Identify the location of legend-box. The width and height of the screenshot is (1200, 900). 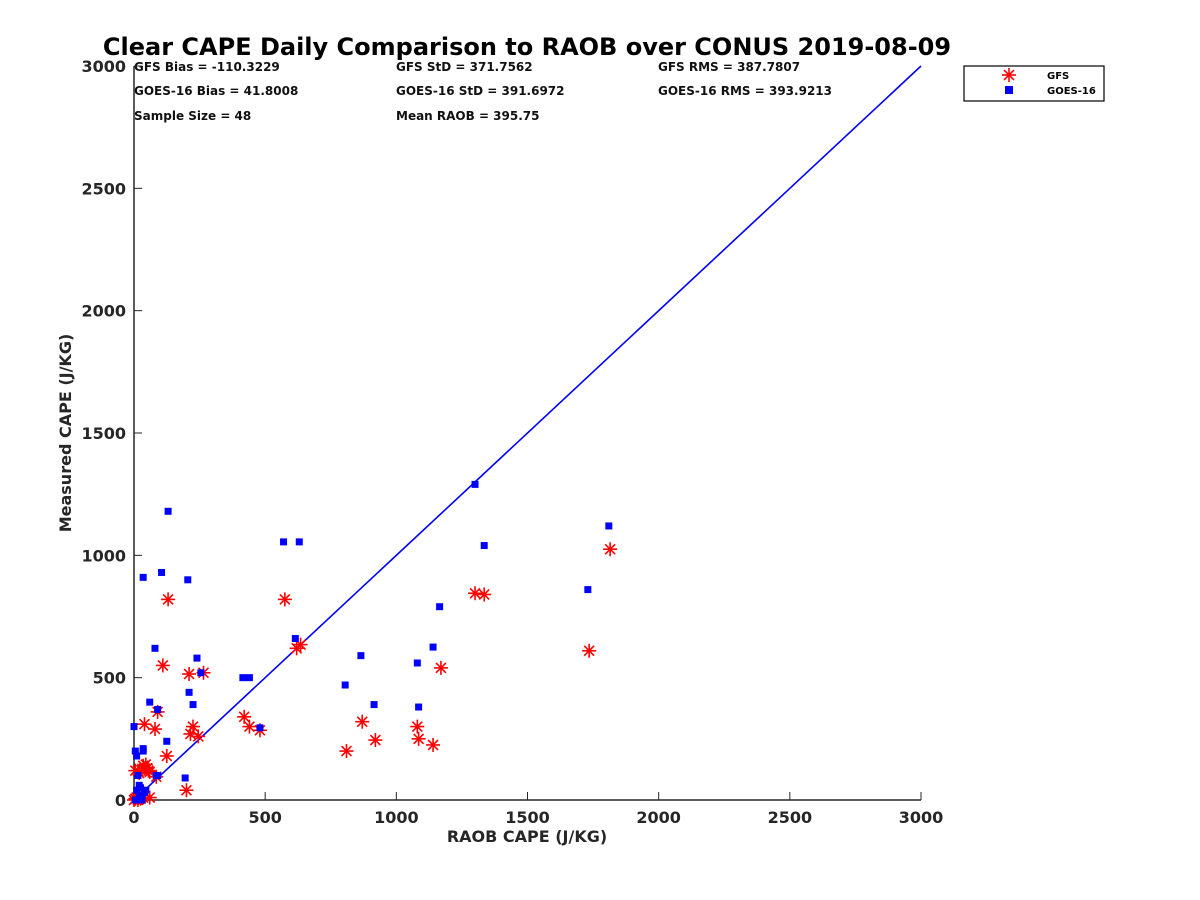
(1034, 83).